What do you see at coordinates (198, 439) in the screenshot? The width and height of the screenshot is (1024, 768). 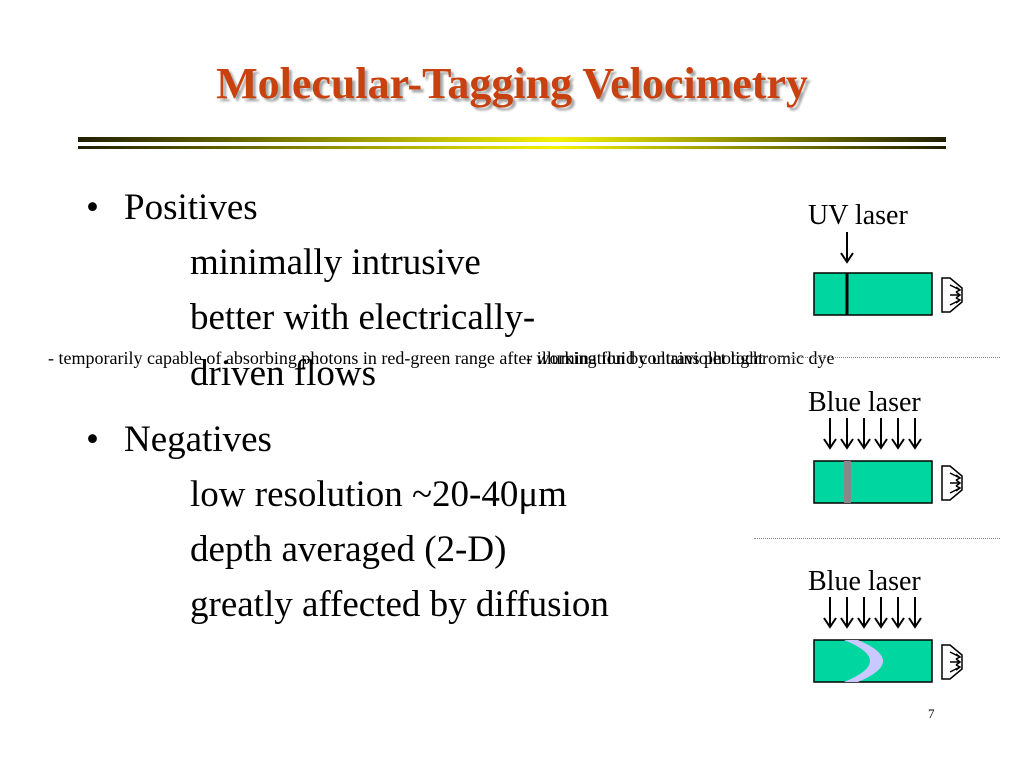 I see `negatives-heading: Negatives` at bounding box center [198, 439].